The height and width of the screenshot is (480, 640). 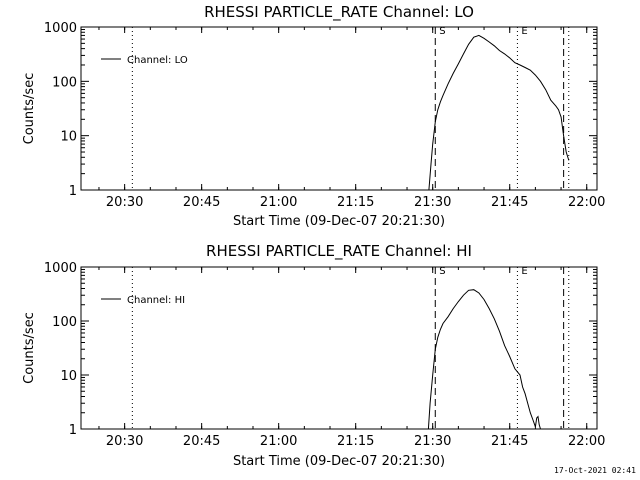 I want to click on chart-title: RHESSI PARTICLE_RATE Channel: LO, so click(x=339, y=12).